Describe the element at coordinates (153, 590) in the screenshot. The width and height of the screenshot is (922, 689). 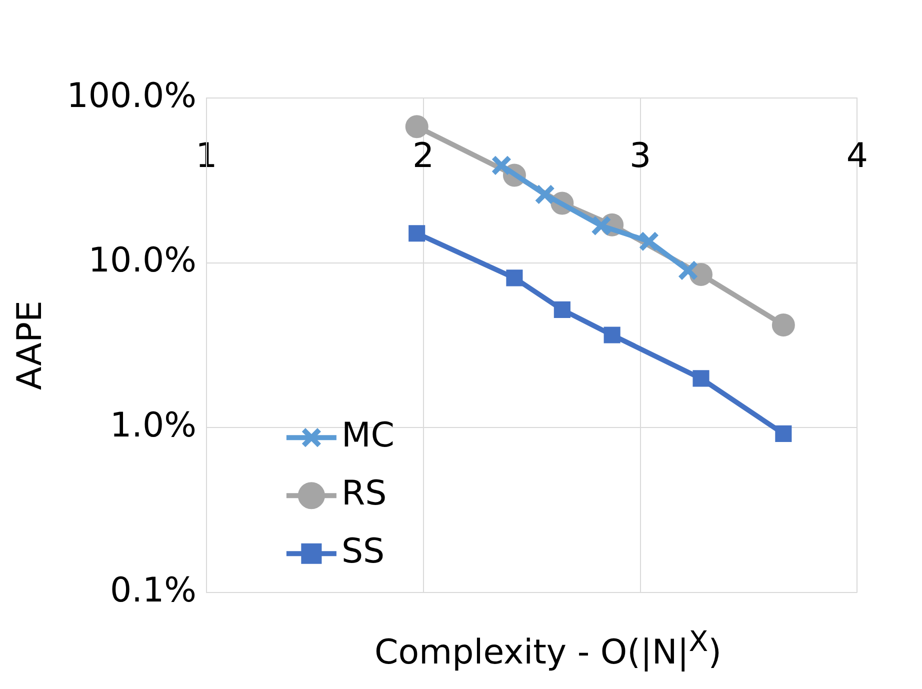
I see `y-tick-label: 0.1%` at that location.